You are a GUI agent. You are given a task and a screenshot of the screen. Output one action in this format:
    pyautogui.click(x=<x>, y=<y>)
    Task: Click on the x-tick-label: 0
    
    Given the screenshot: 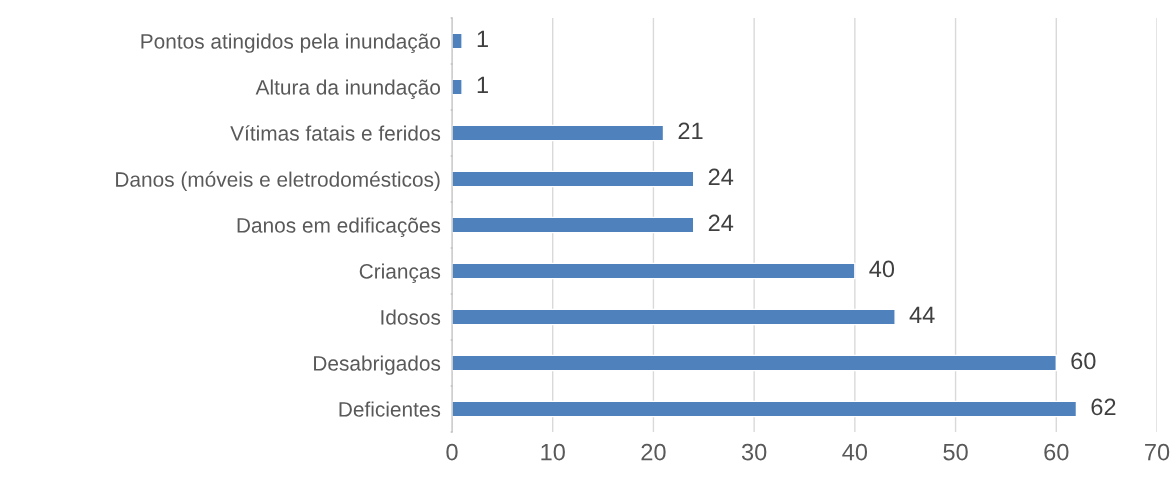 What is the action you would take?
    pyautogui.click(x=452, y=452)
    